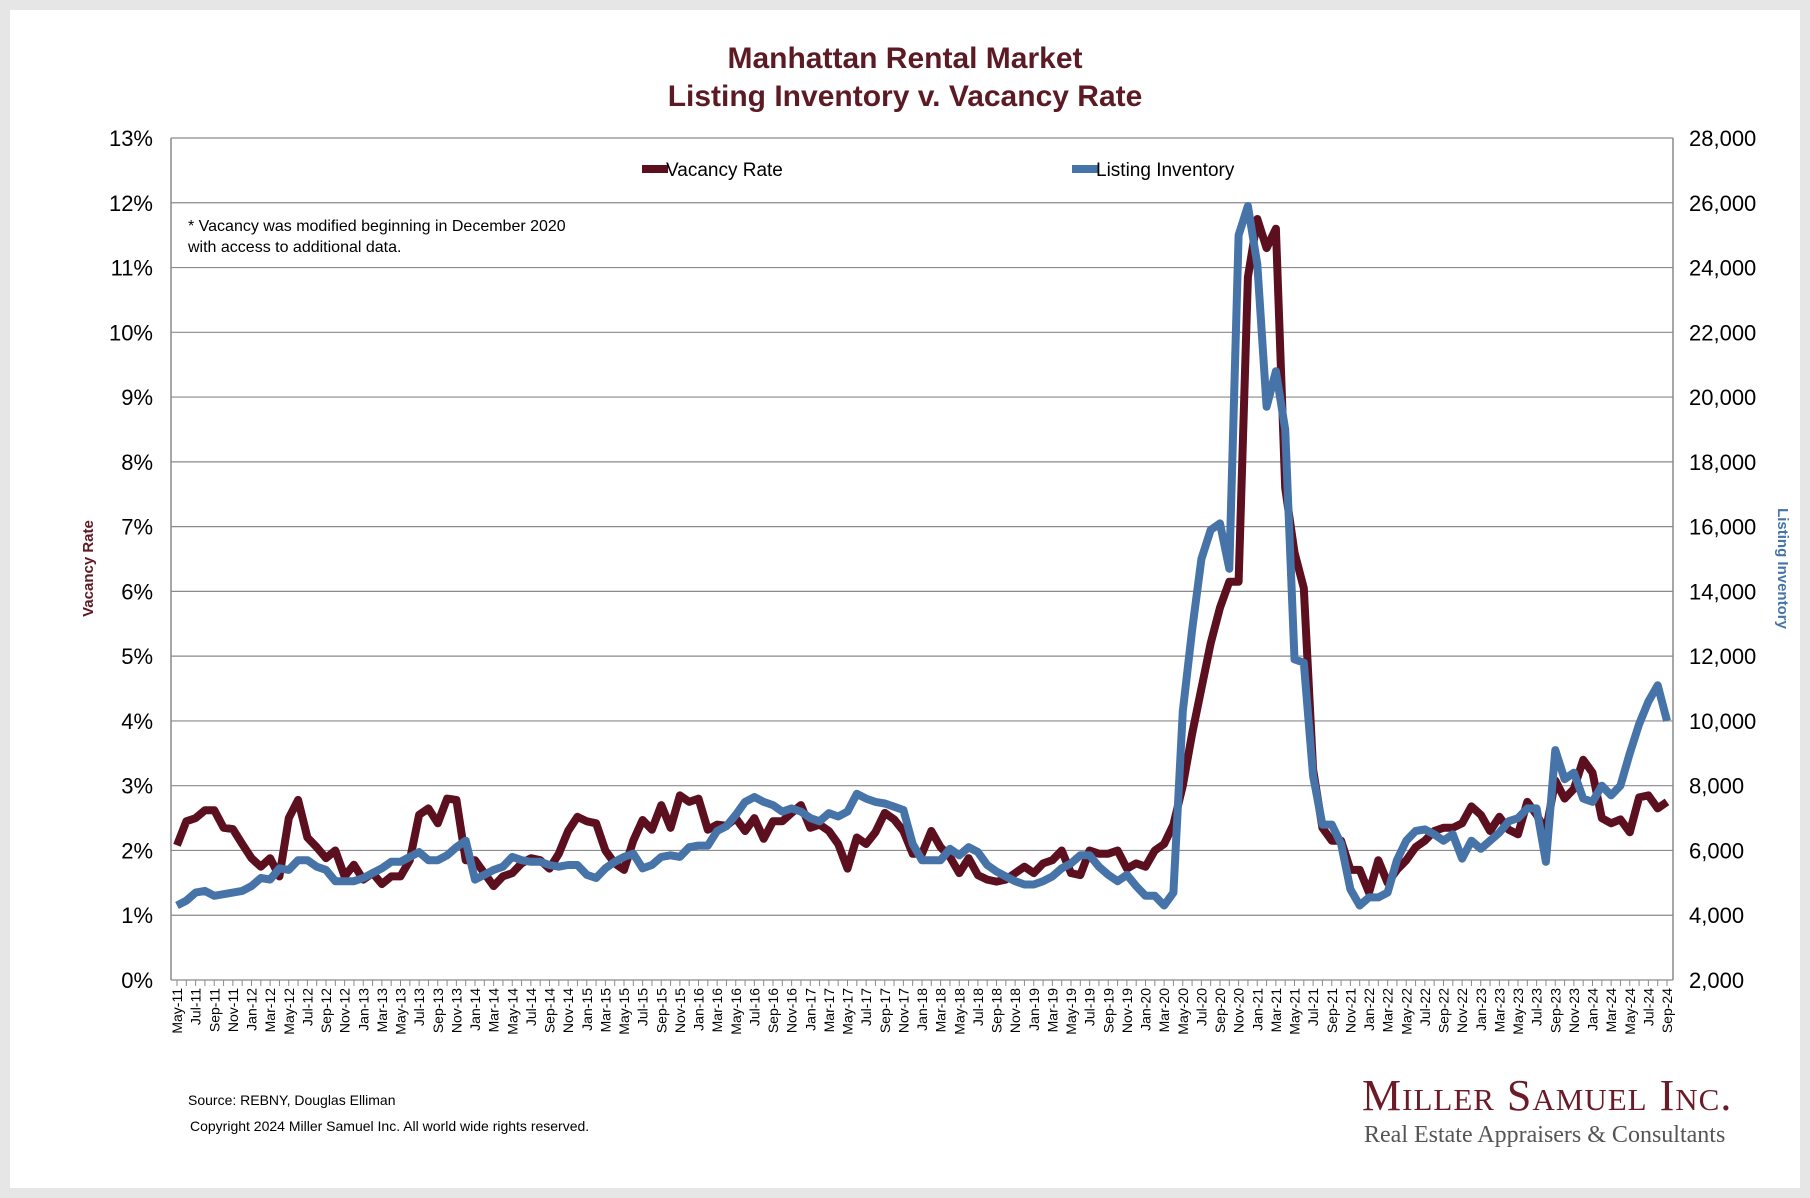 The height and width of the screenshot is (1198, 1810). Describe the element at coordinates (1722, 656) in the screenshot. I see `right-tick-label: 12,000` at that location.